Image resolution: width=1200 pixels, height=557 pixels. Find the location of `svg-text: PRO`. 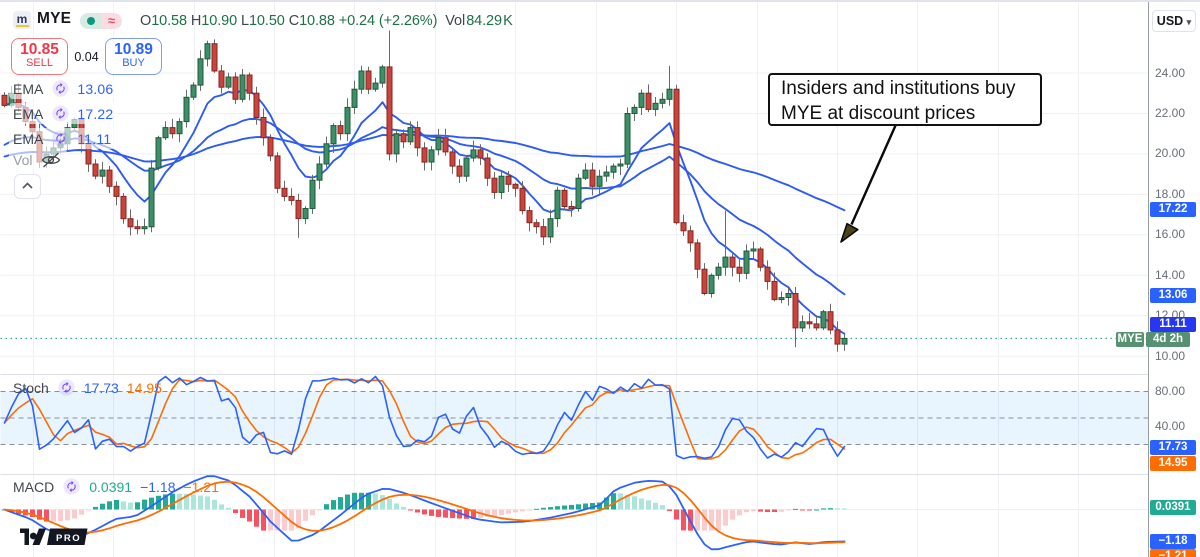

svg-text: PRO is located at coordinates (68, 538).